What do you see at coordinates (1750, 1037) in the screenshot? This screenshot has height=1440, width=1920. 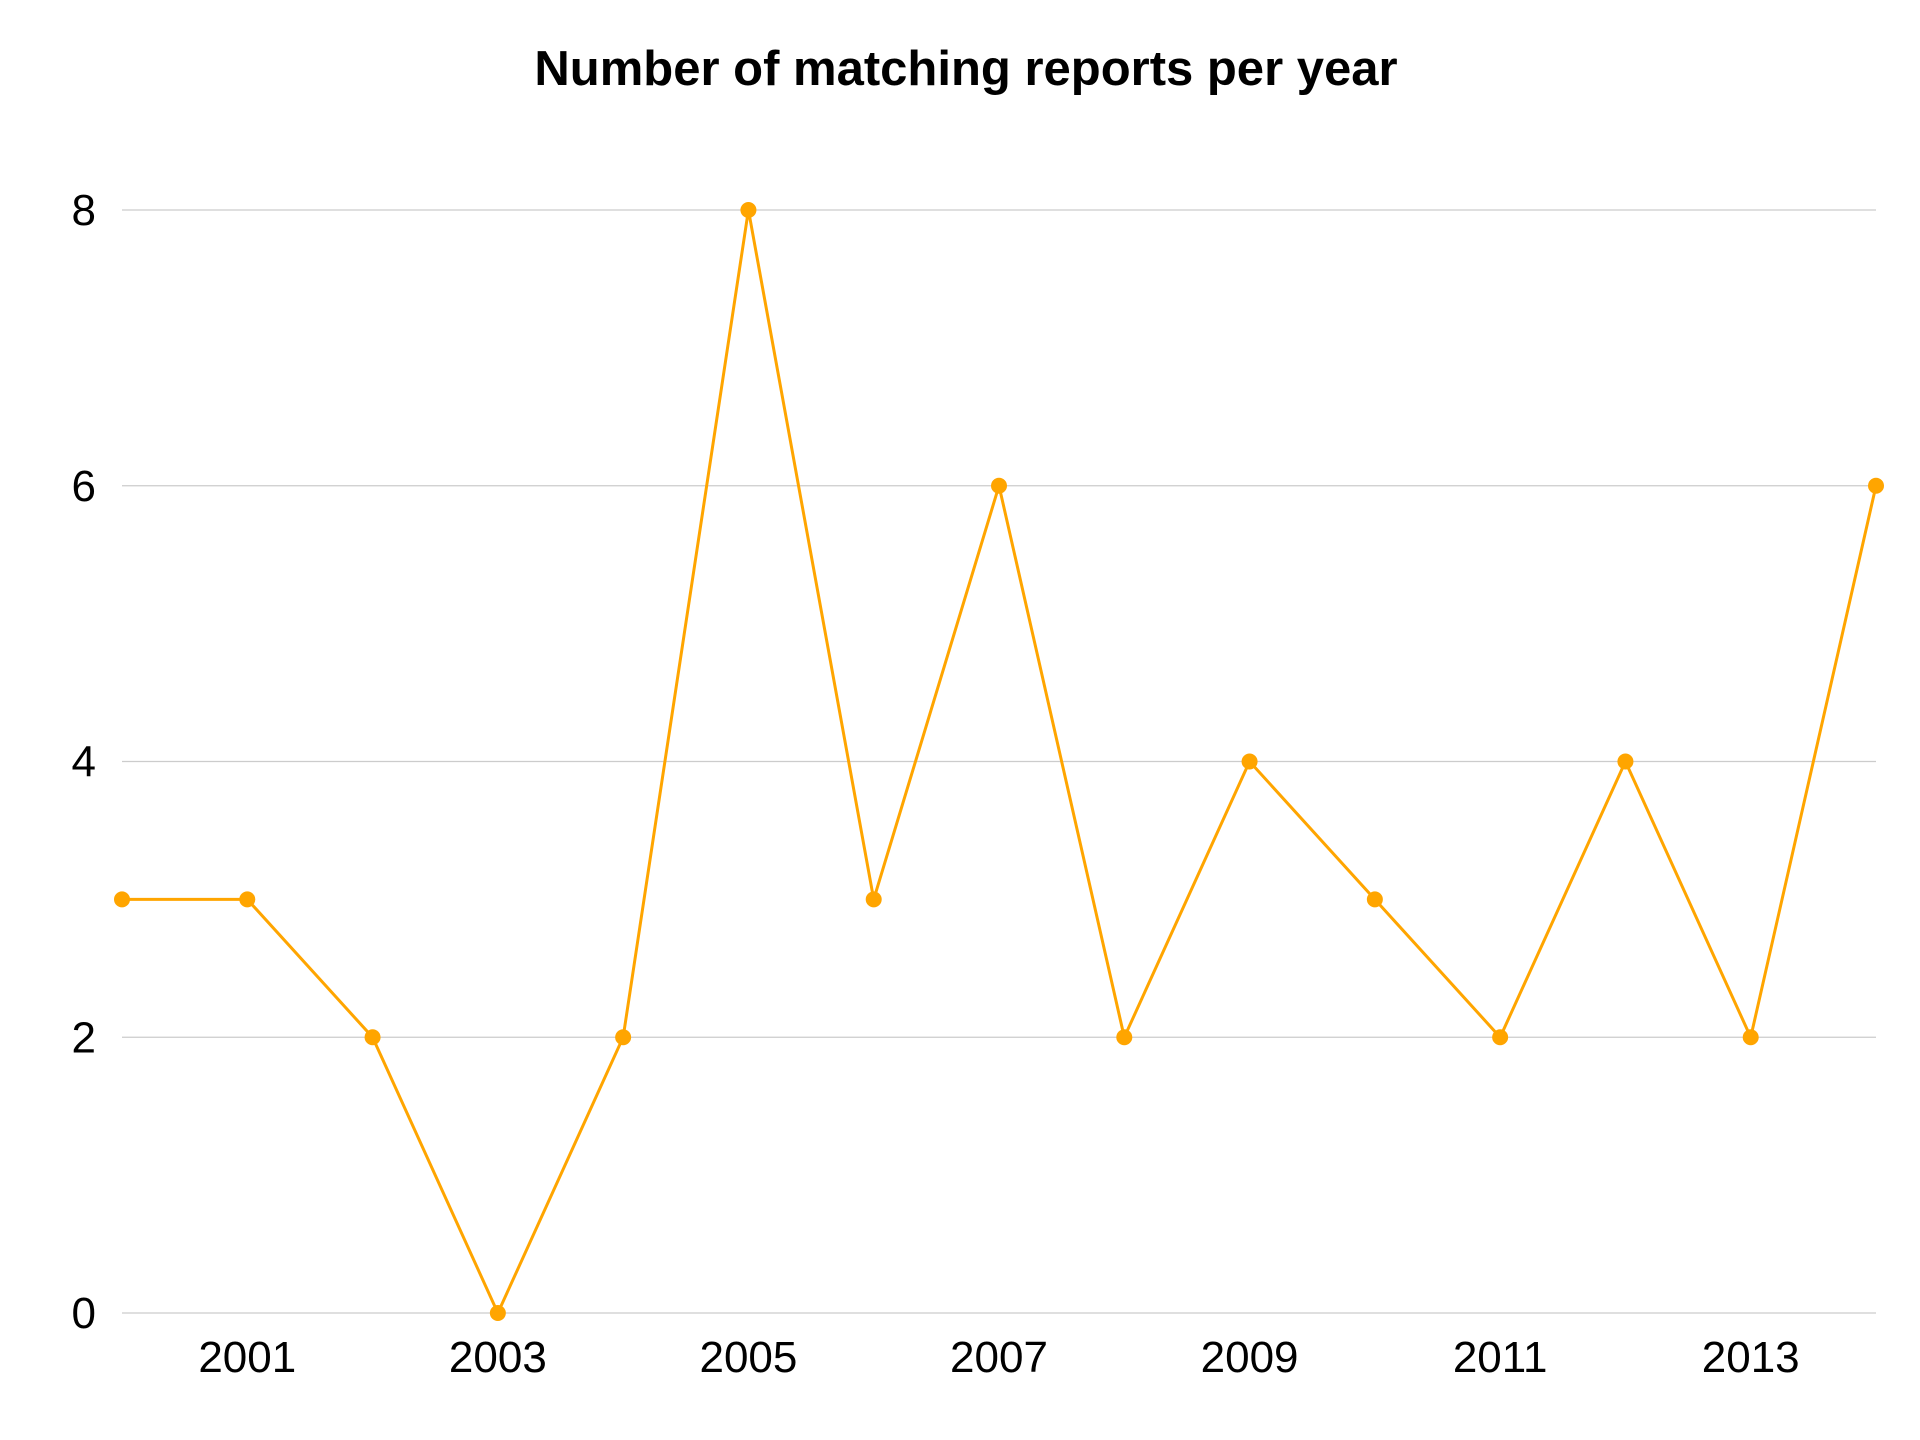 I see `data-point-2013` at bounding box center [1750, 1037].